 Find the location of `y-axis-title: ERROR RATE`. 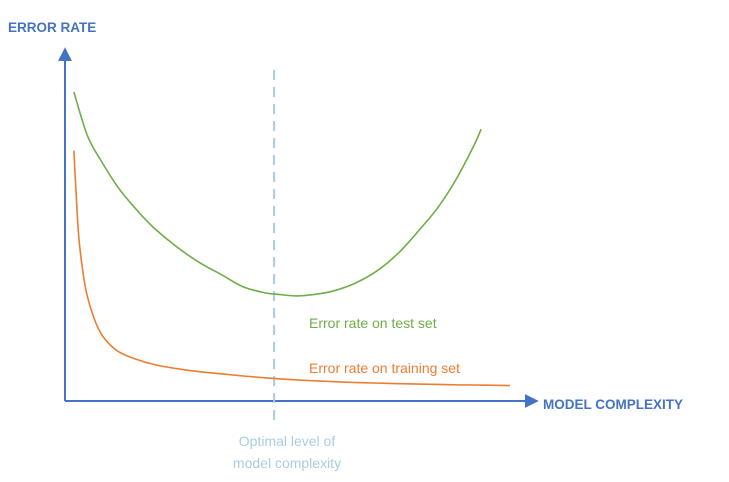

y-axis-title: ERROR RATE is located at coordinates (52, 27).